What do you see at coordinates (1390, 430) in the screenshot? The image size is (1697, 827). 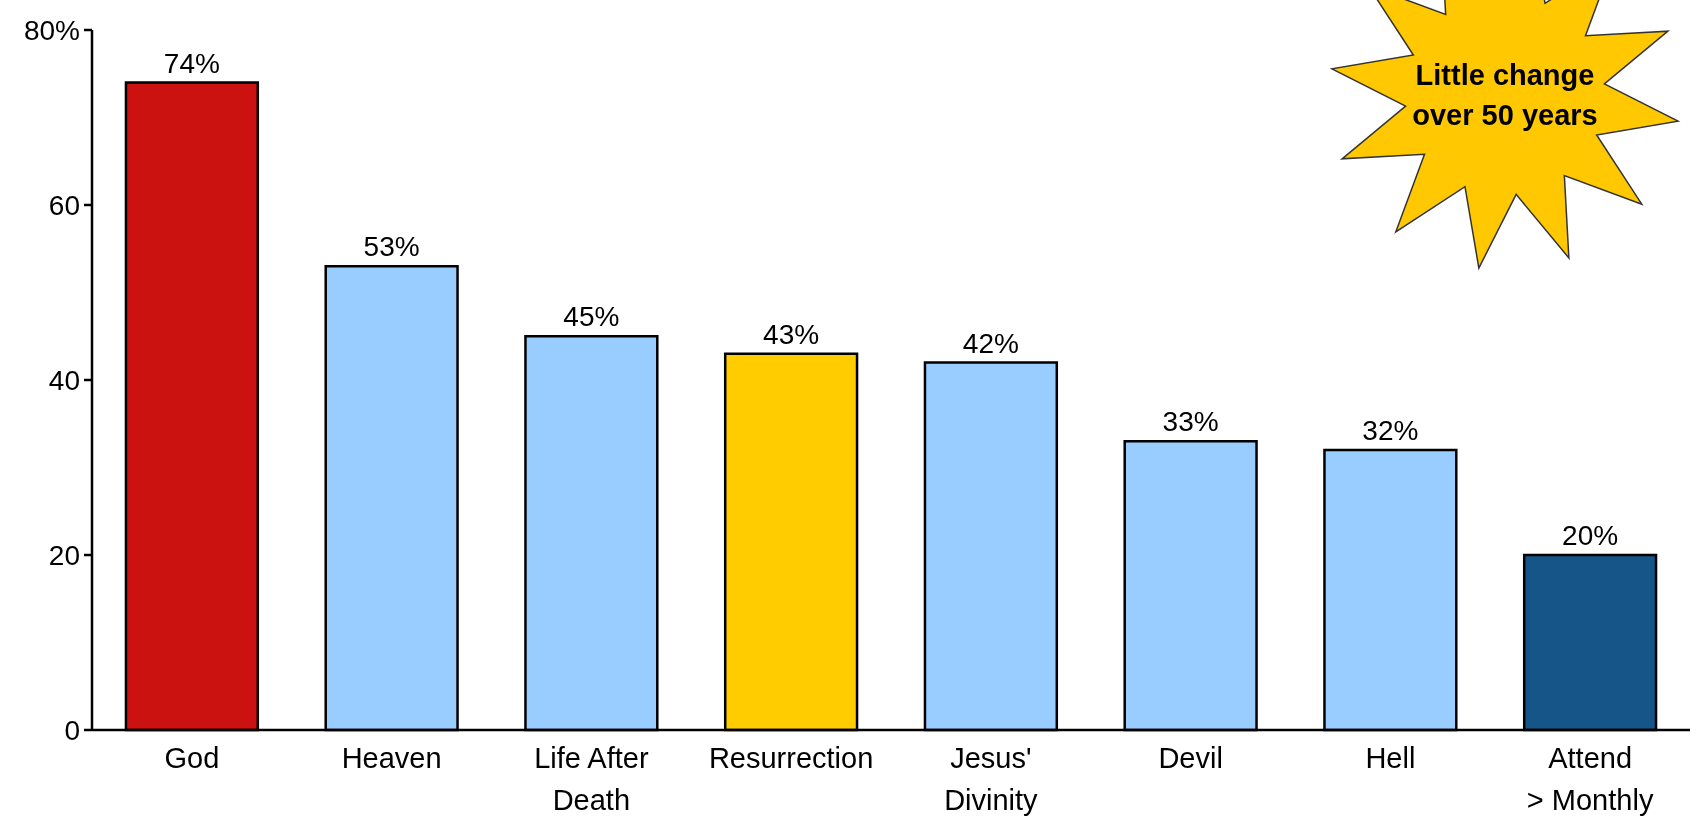 I see `data-label: 32%` at bounding box center [1390, 430].